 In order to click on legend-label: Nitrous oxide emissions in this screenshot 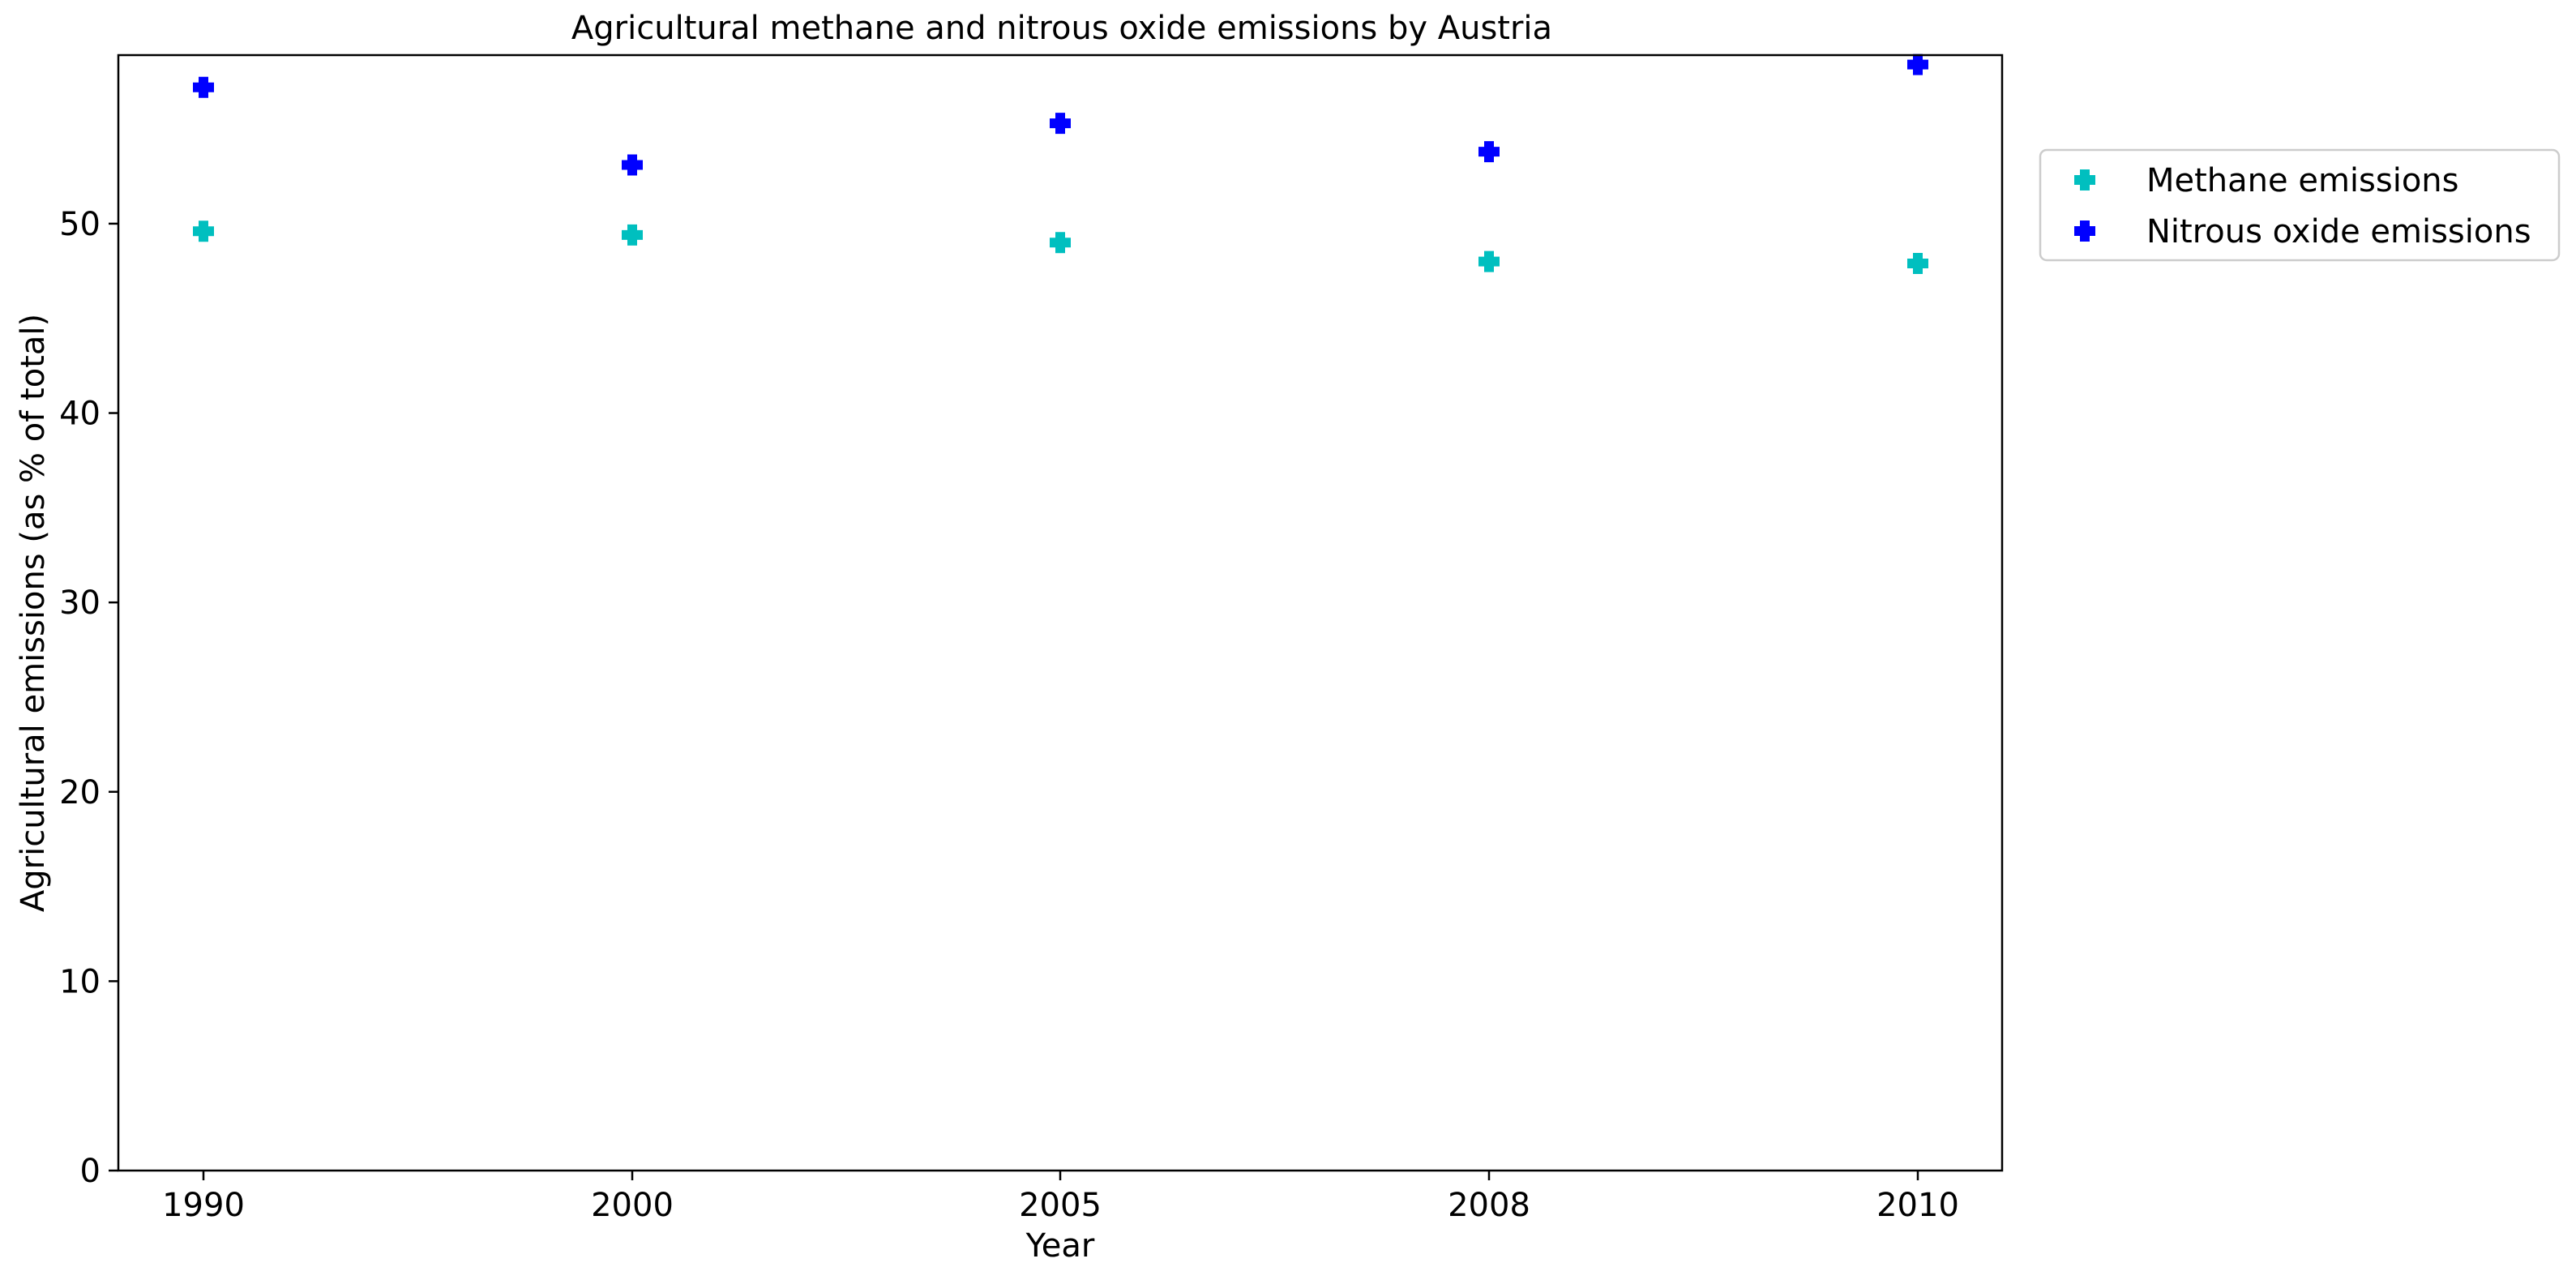, I will do `click(2338, 231)`.